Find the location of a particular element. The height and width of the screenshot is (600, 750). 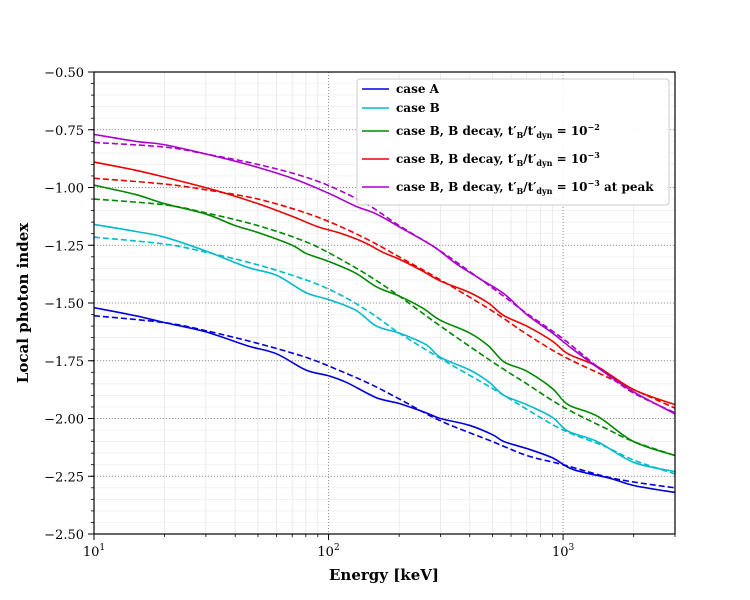

y-tick-label: −2.25 is located at coordinates (64, 477).